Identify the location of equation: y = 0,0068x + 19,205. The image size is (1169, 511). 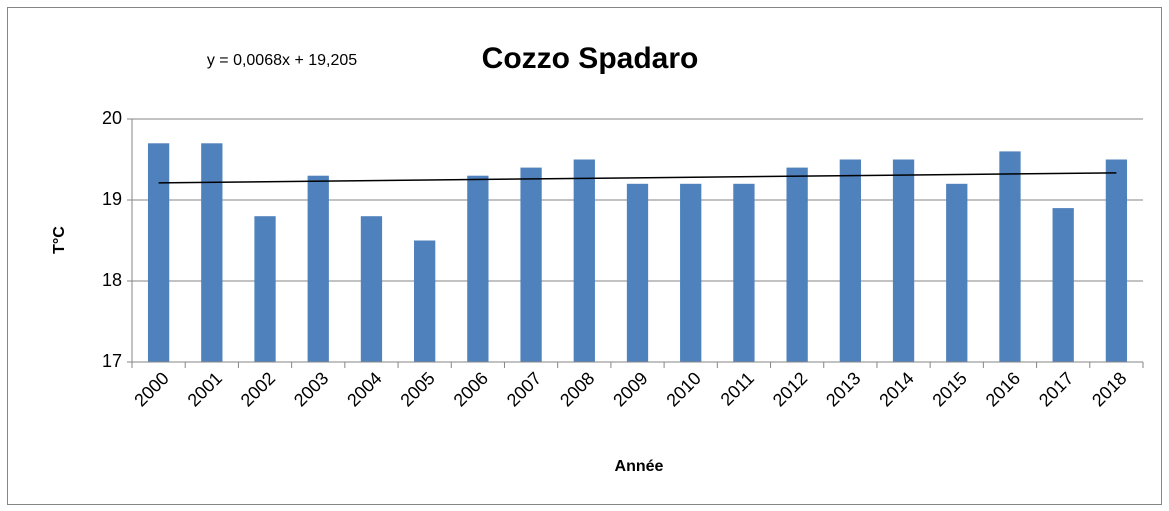
(282, 60).